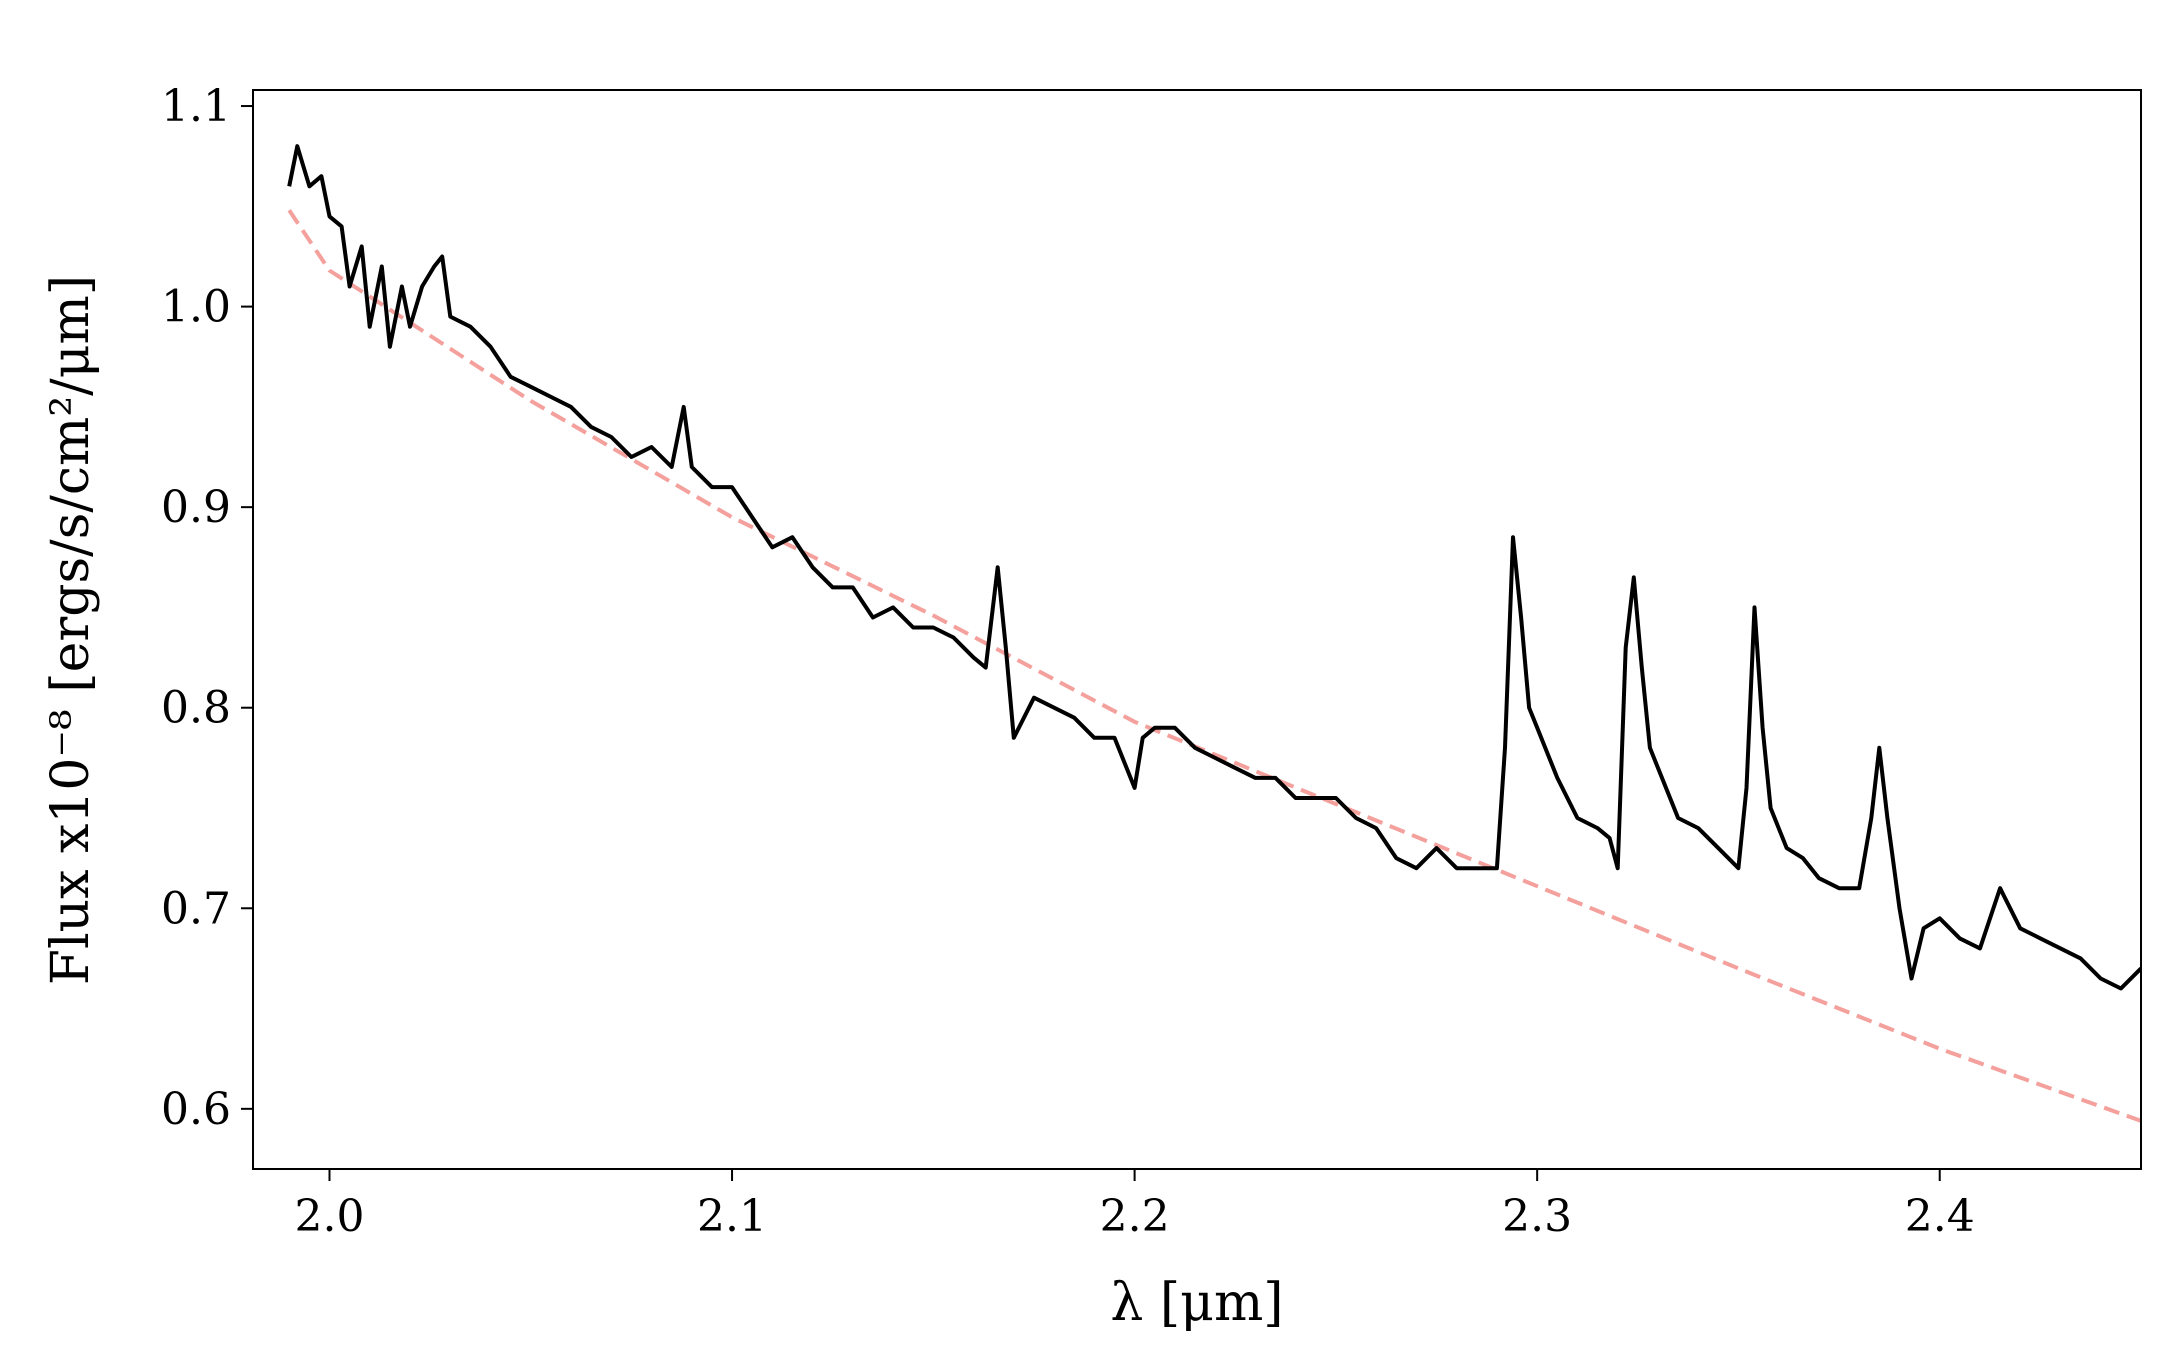  I want to click on y-tick-label: 0.7, so click(196, 908).